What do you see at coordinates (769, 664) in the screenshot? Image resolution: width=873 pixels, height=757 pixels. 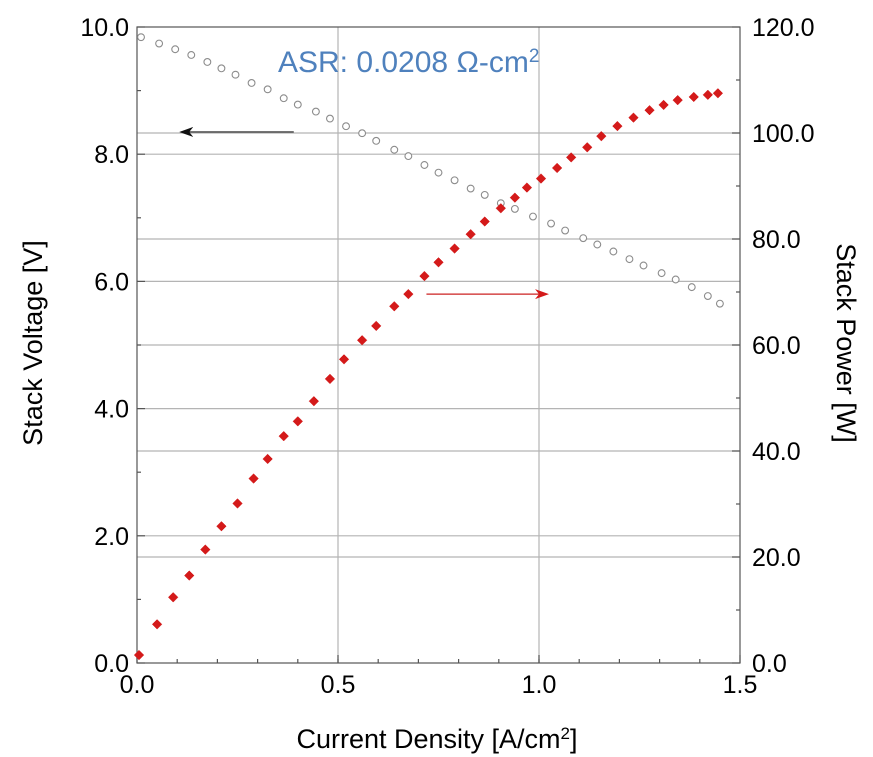 I see `right-y-tick-label: 0.0` at bounding box center [769, 664].